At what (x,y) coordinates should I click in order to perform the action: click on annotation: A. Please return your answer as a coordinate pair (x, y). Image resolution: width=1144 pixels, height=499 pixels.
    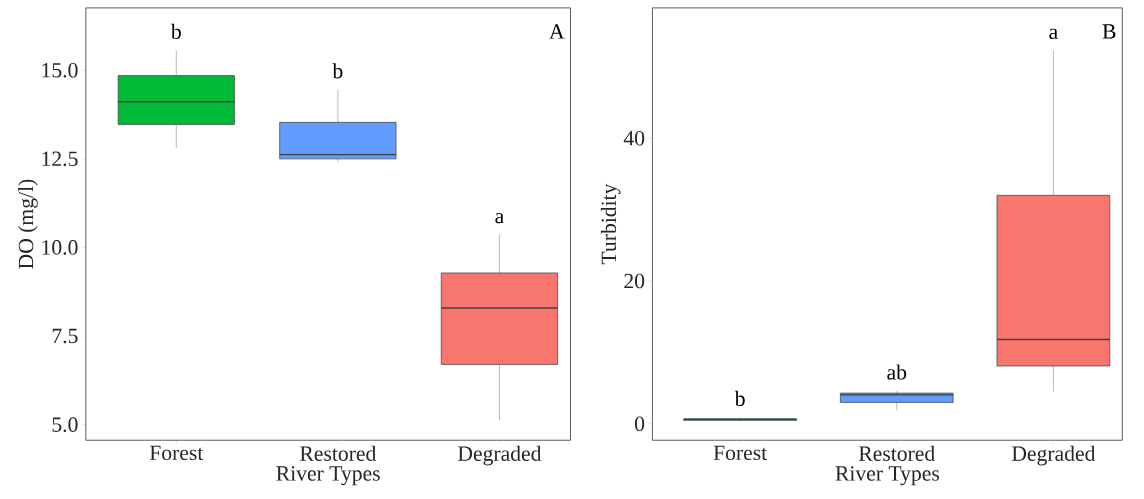
    Looking at the image, I should click on (557, 31).